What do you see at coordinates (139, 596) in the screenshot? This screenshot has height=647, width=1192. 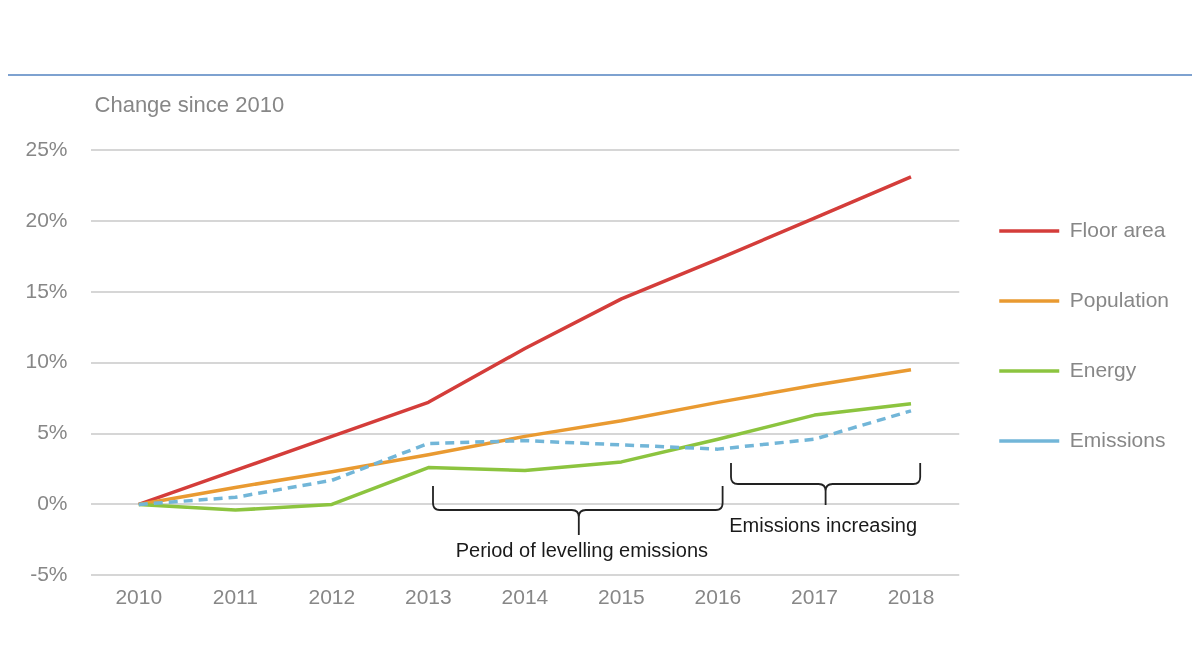 I see `x-tick-label: 2010` at bounding box center [139, 596].